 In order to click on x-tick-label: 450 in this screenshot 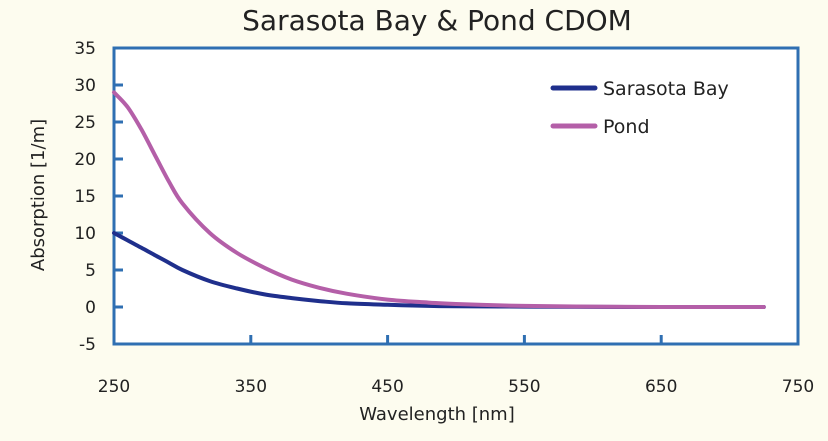, I will do `click(387, 387)`.